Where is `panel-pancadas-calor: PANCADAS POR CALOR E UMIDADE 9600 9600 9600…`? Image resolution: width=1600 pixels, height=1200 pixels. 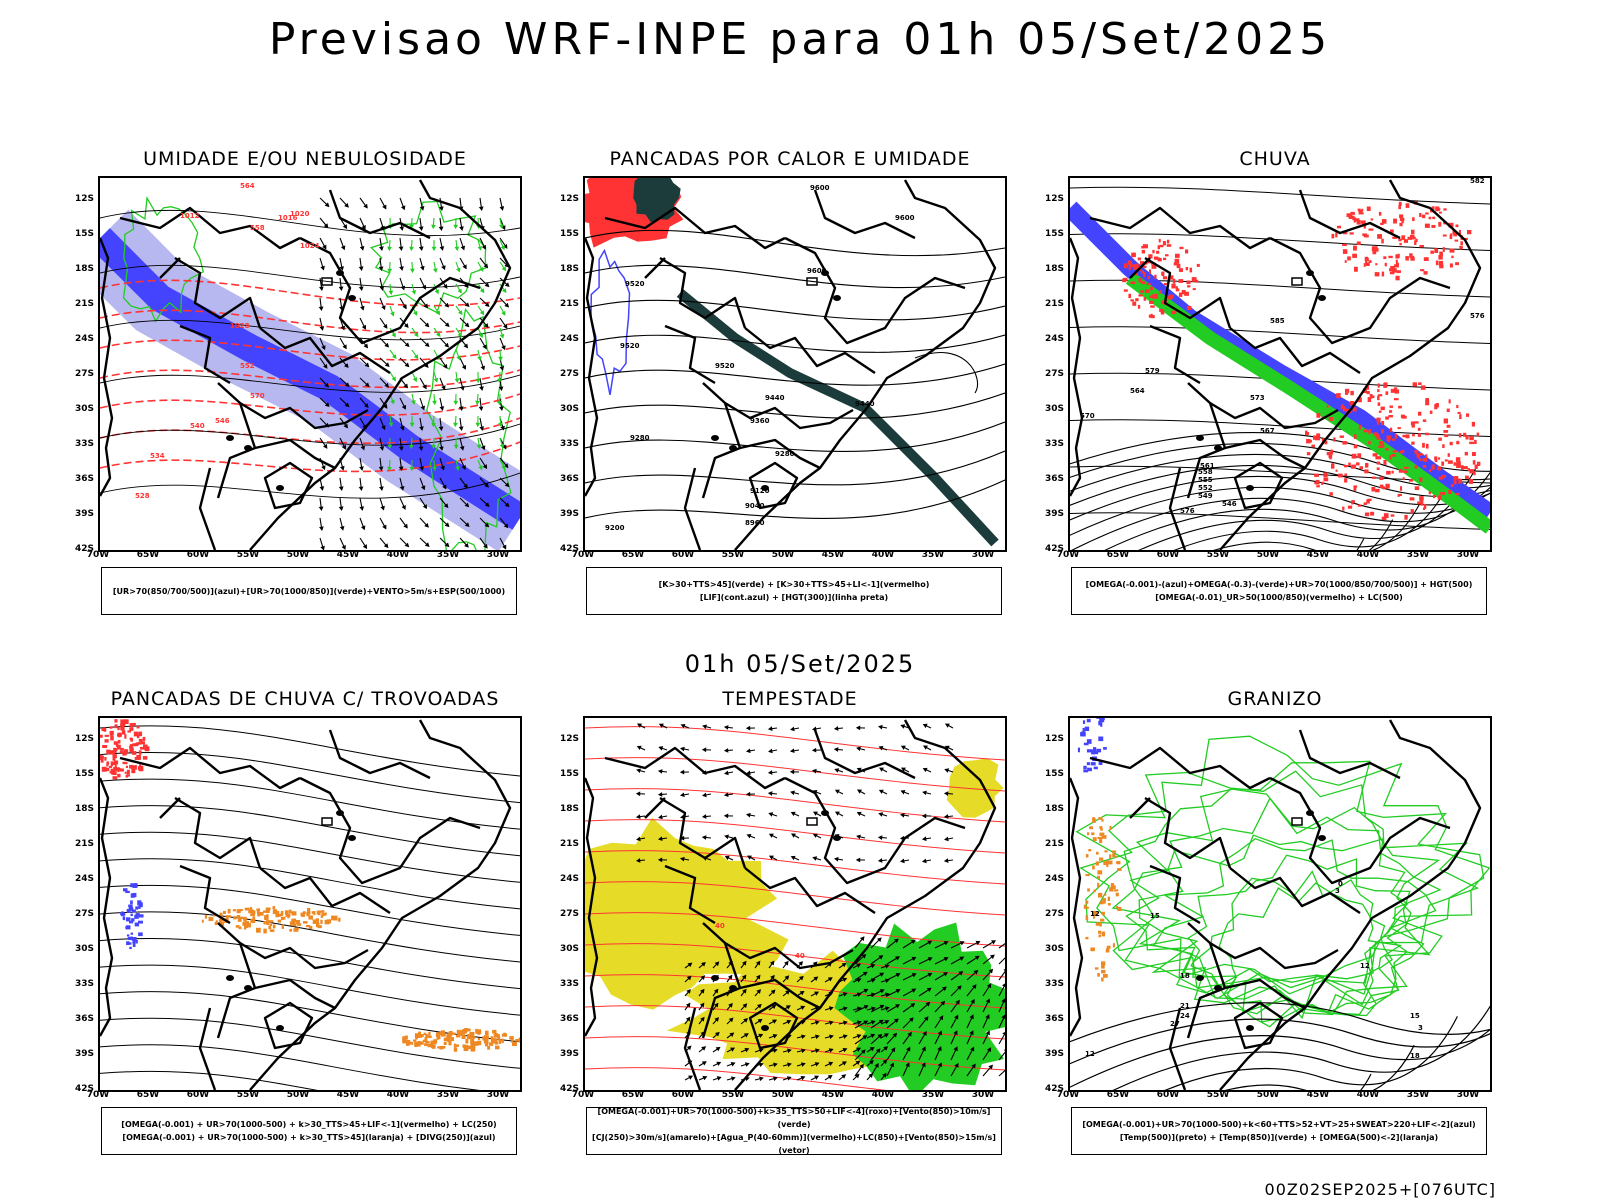 panel-pancadas-calor: PANCADAS POR CALOR E UMIDADE 9600 9600 9600… is located at coordinates (790, 388).